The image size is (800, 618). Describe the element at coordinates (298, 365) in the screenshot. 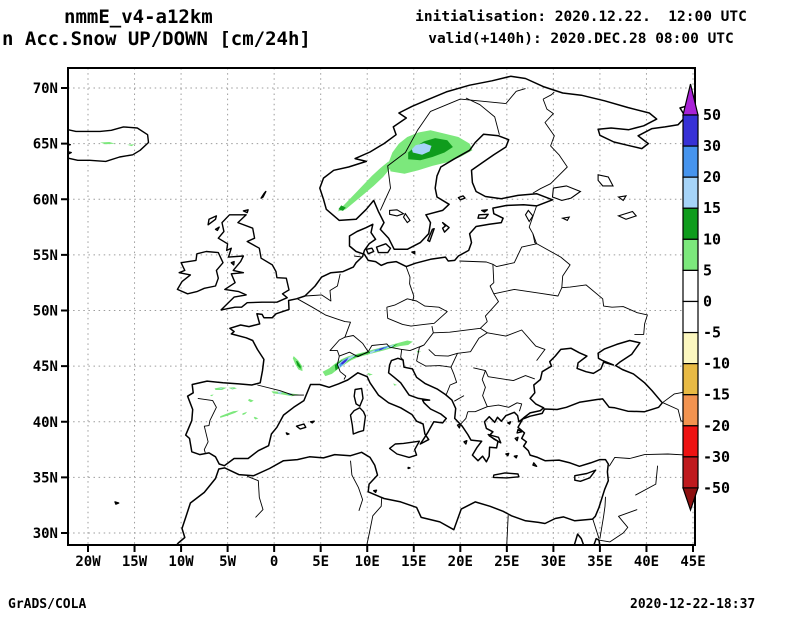

I see `snow-contour-massif-central-core` at that location.